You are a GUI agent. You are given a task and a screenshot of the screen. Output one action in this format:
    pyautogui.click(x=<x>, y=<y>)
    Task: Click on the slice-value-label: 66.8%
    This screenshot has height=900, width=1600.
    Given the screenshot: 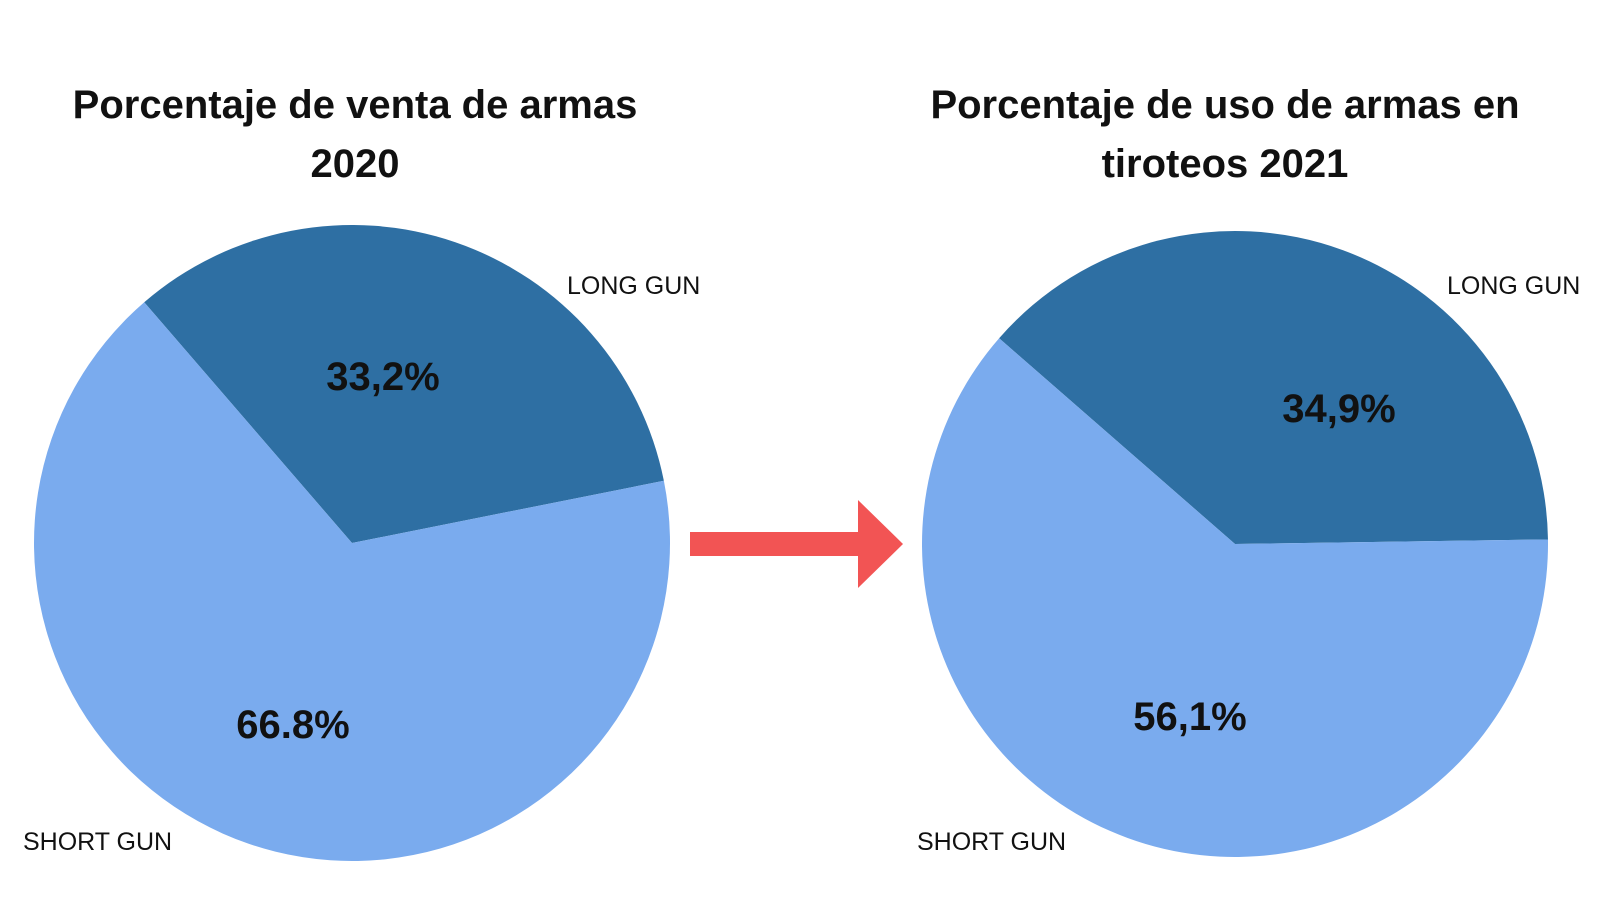 What is the action you would take?
    pyautogui.click(x=292, y=725)
    